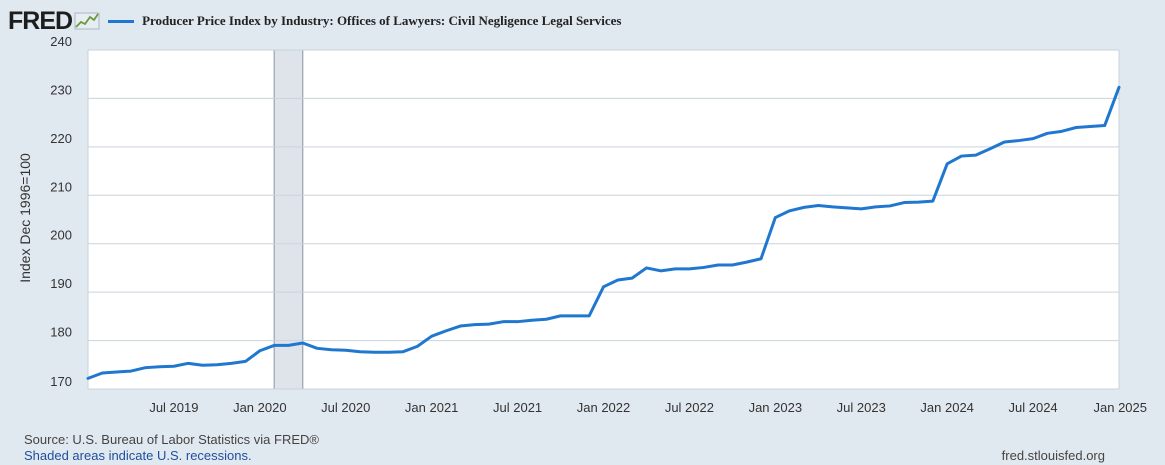 The height and width of the screenshot is (465, 1165). What do you see at coordinates (173, 407) in the screenshot?
I see `x-tick-label: Jul 2019` at bounding box center [173, 407].